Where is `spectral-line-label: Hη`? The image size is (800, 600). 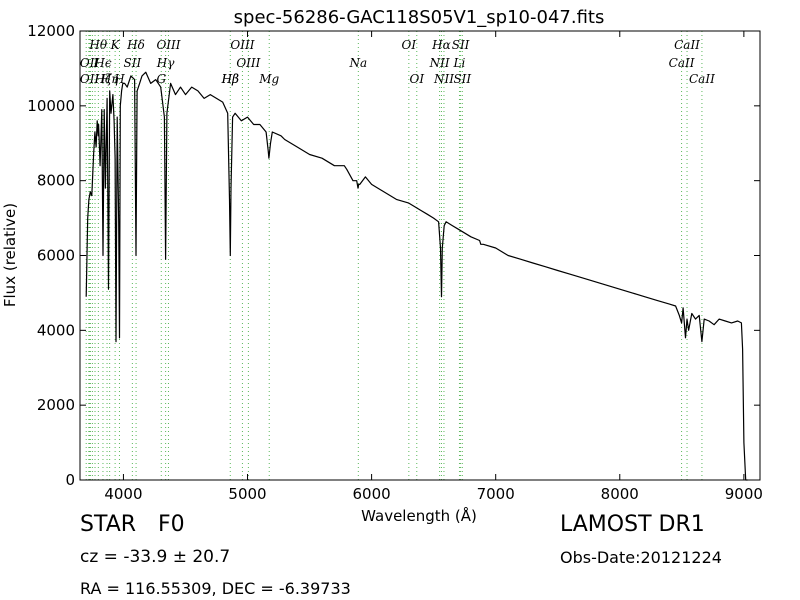 spectral-line-label: Hη is located at coordinates (109, 79).